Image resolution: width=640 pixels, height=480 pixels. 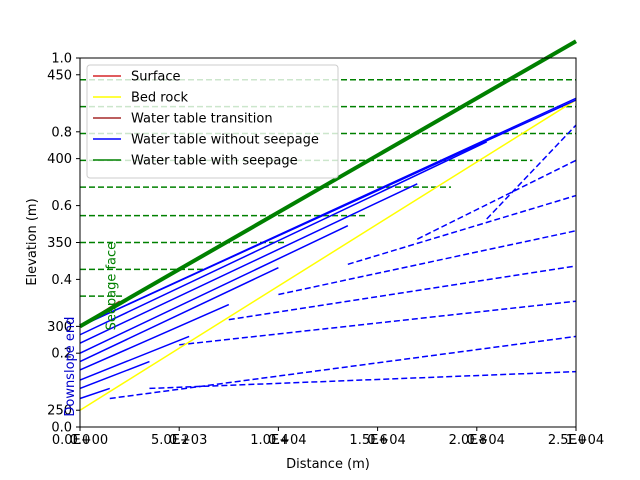 I want to click on x-overlay-tick-label: 0.2, so click(x=179, y=440).